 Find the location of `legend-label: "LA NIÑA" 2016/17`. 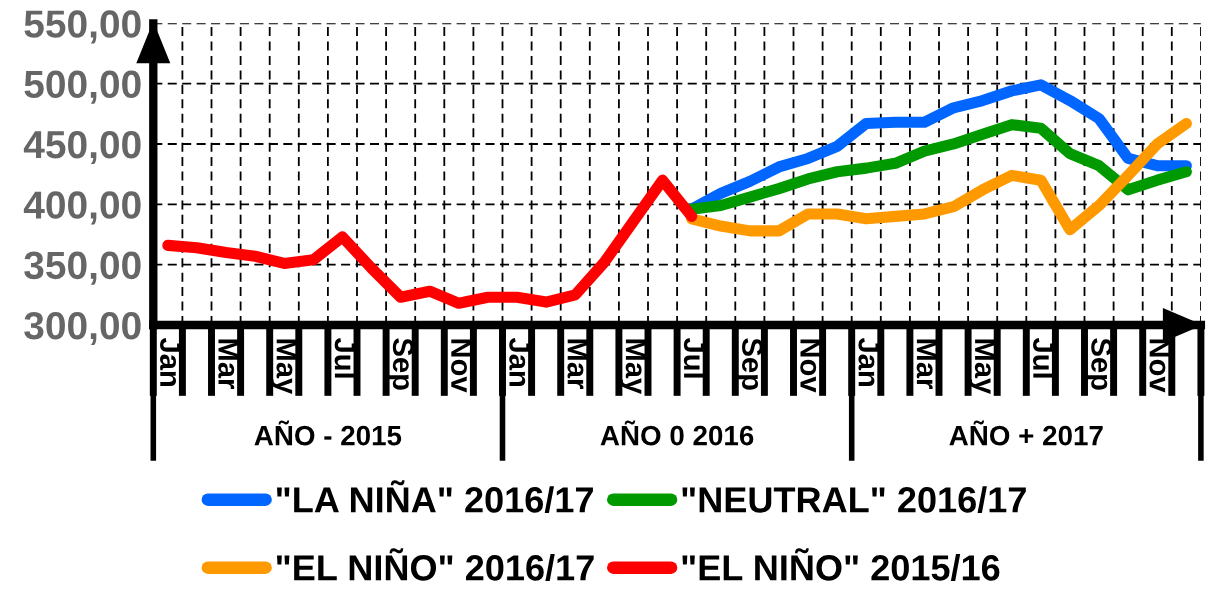

legend-label: "LA NIÑA" 2016/17 is located at coordinates (435, 497).